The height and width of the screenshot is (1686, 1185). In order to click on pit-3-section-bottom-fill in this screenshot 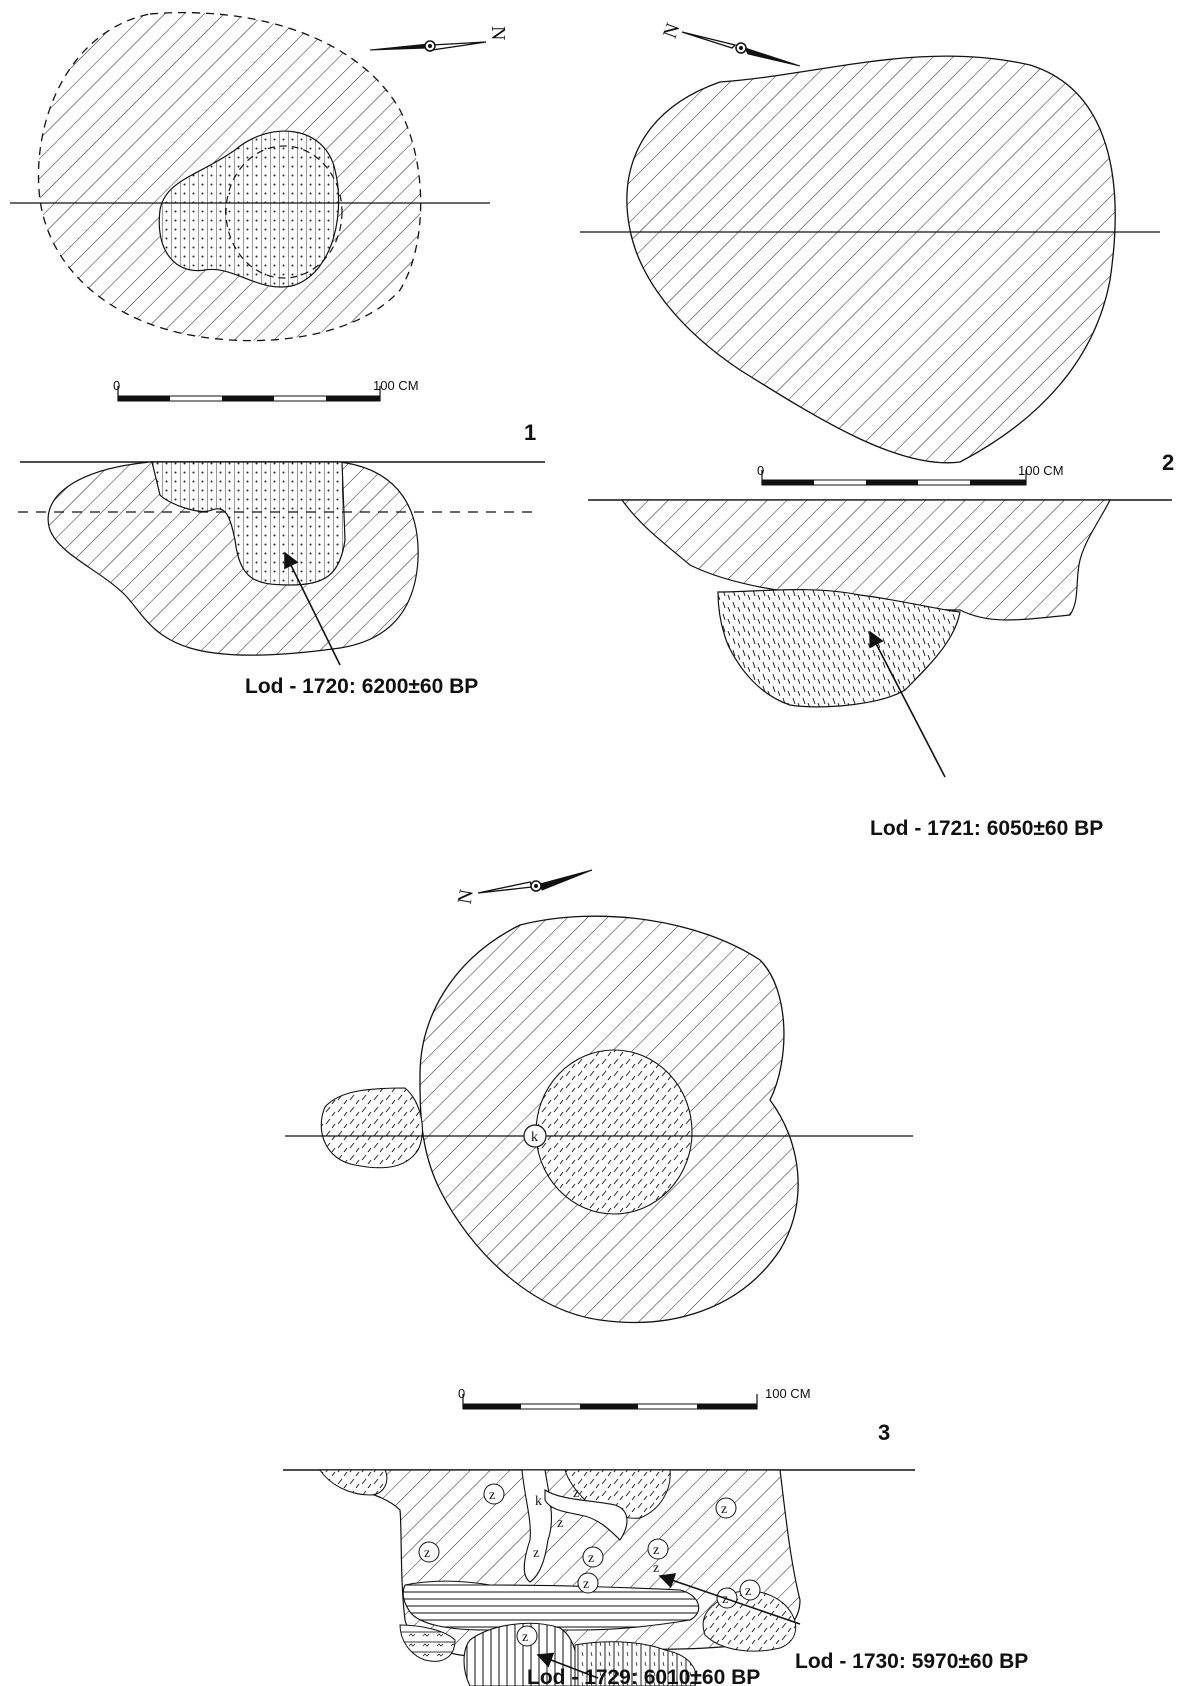, I will do `click(635, 1663)`.